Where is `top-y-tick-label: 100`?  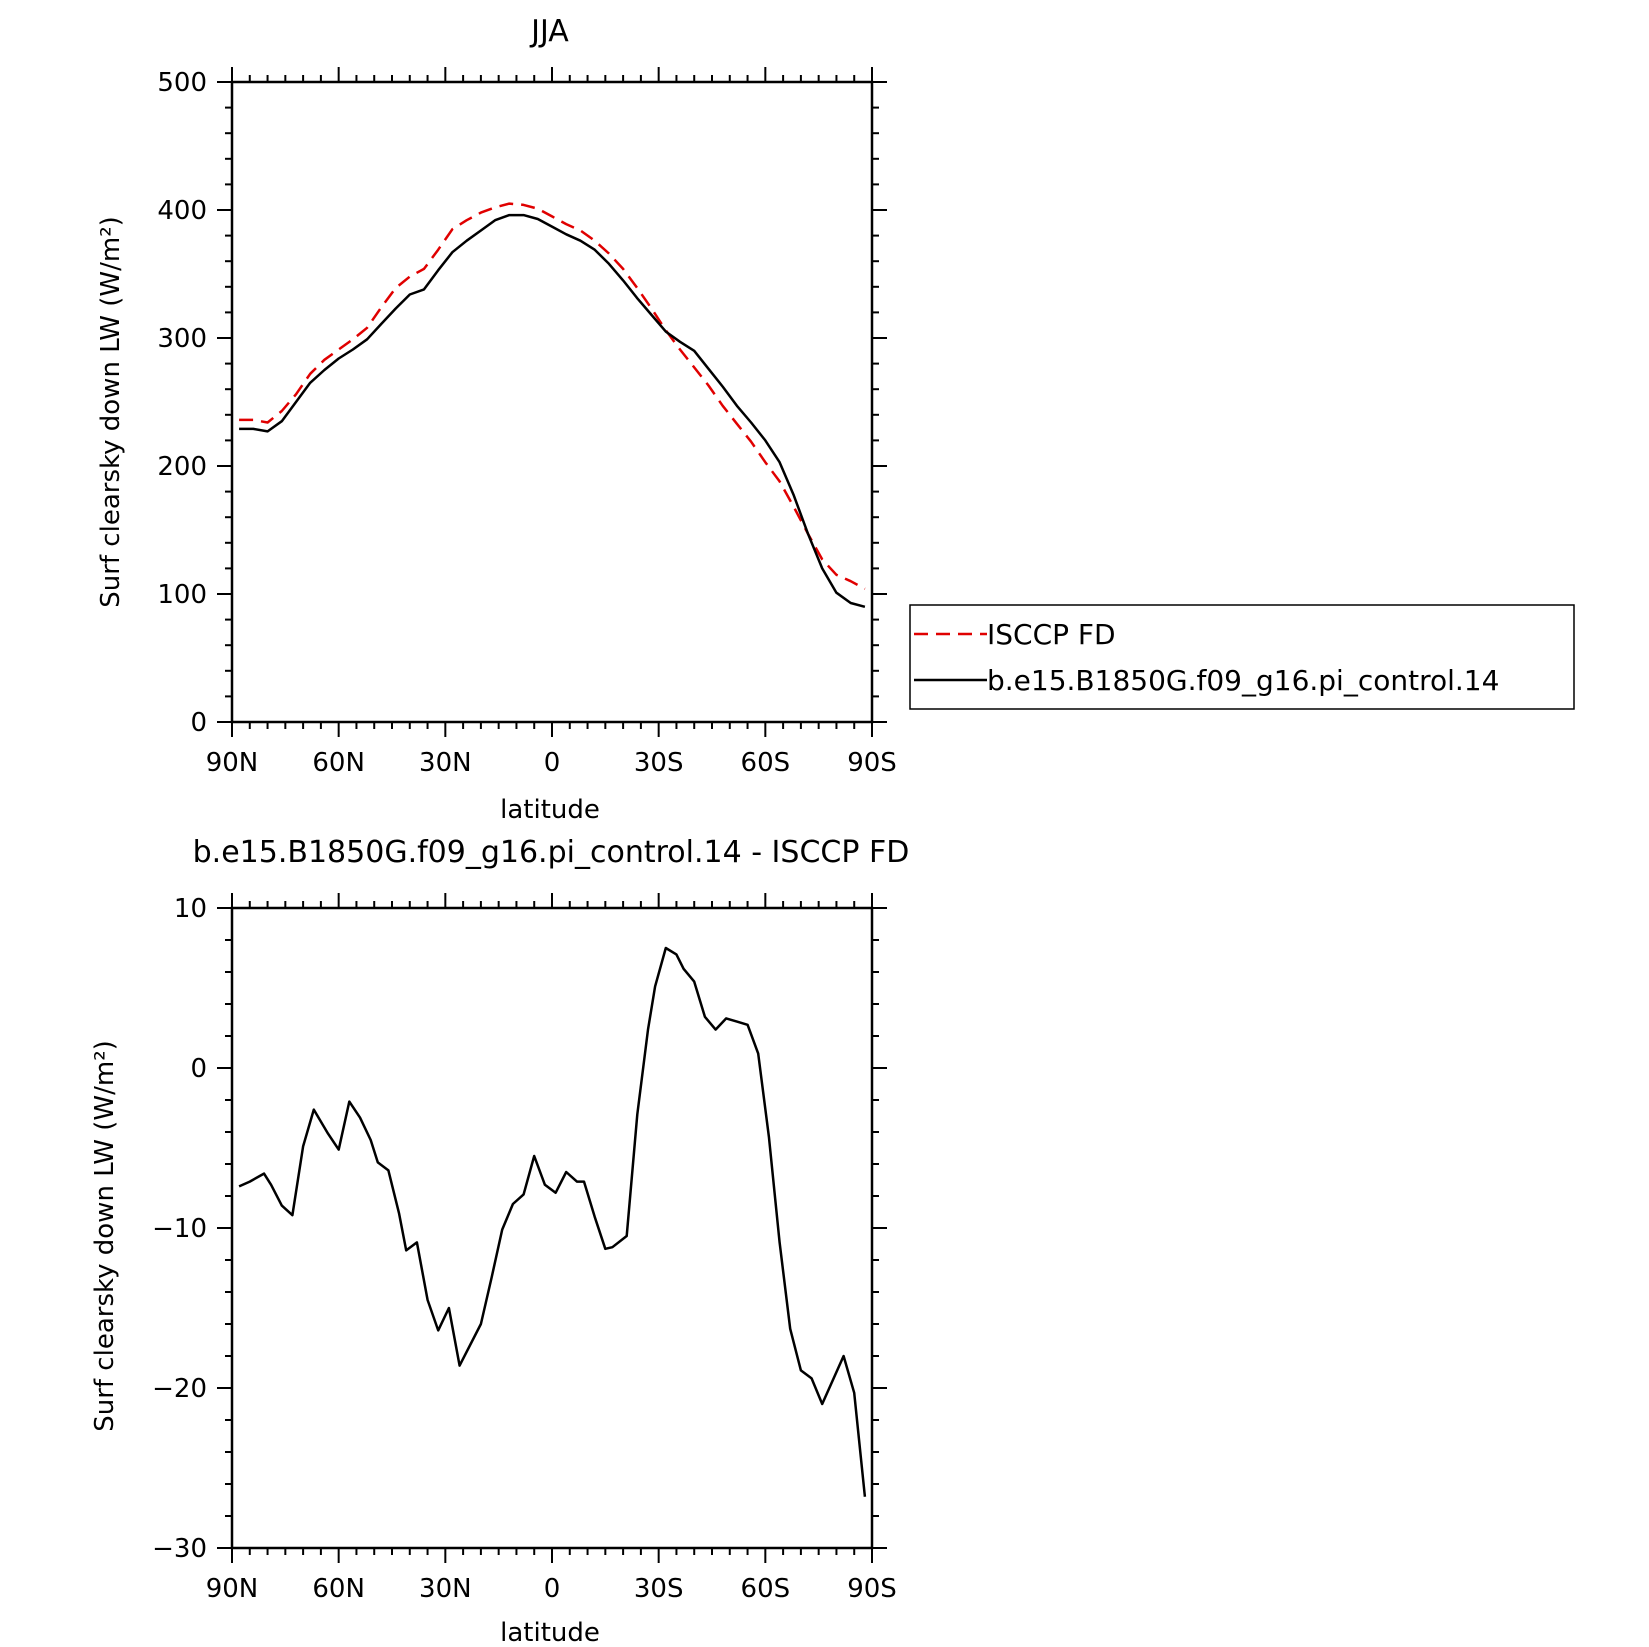
top-y-tick-label: 100 is located at coordinates (182, 595).